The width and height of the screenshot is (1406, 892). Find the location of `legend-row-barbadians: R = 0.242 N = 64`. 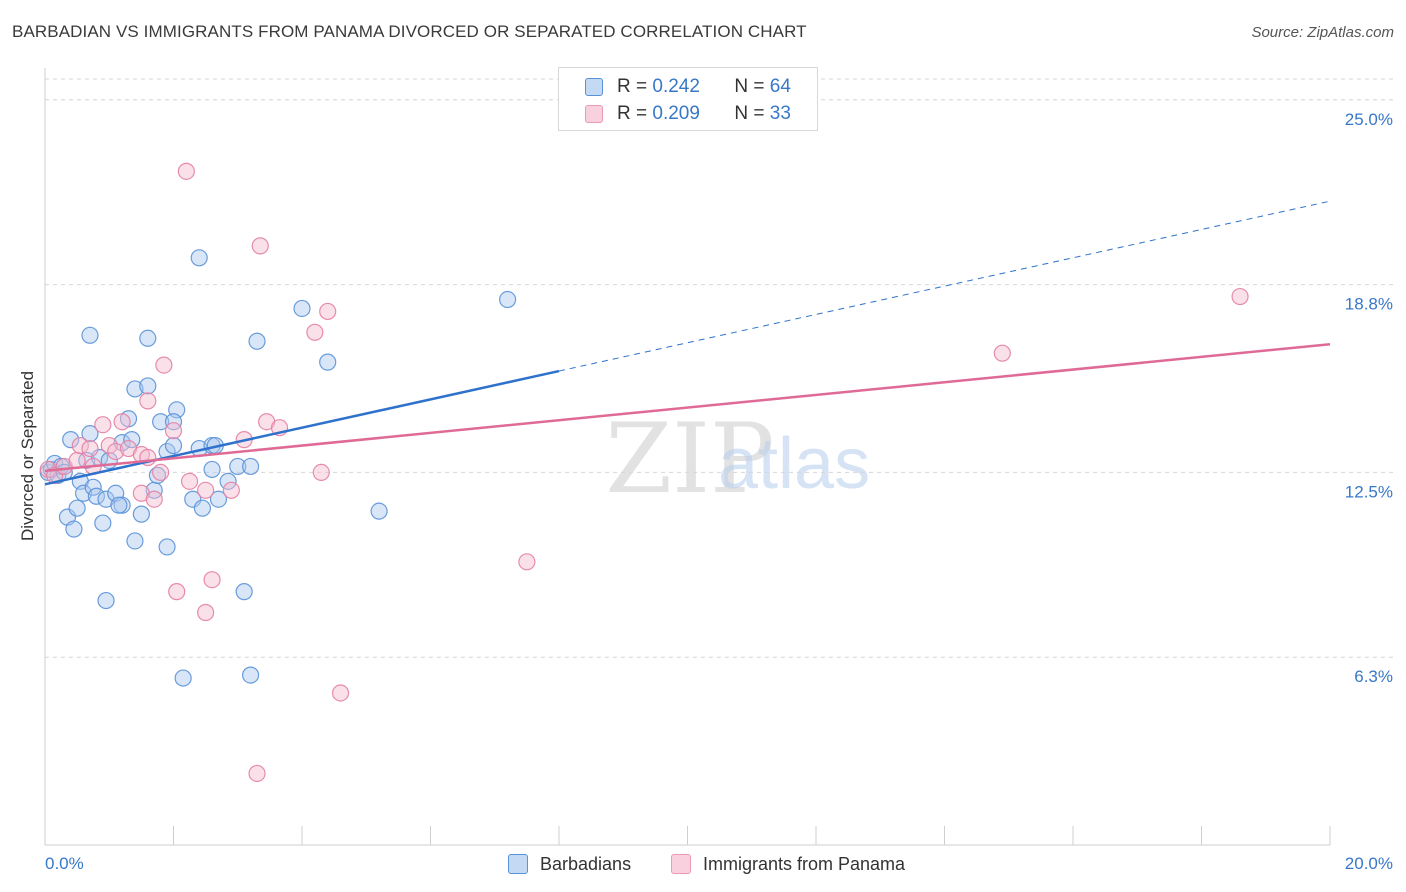

legend-row-barbadians: R = 0.242 N = 64 is located at coordinates (688, 87).